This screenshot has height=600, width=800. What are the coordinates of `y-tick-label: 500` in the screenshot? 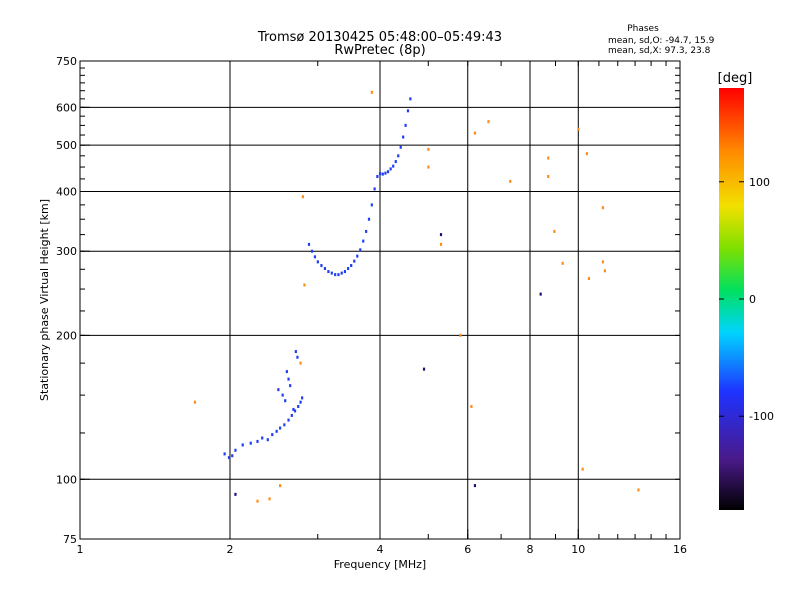 It's located at (66, 145).